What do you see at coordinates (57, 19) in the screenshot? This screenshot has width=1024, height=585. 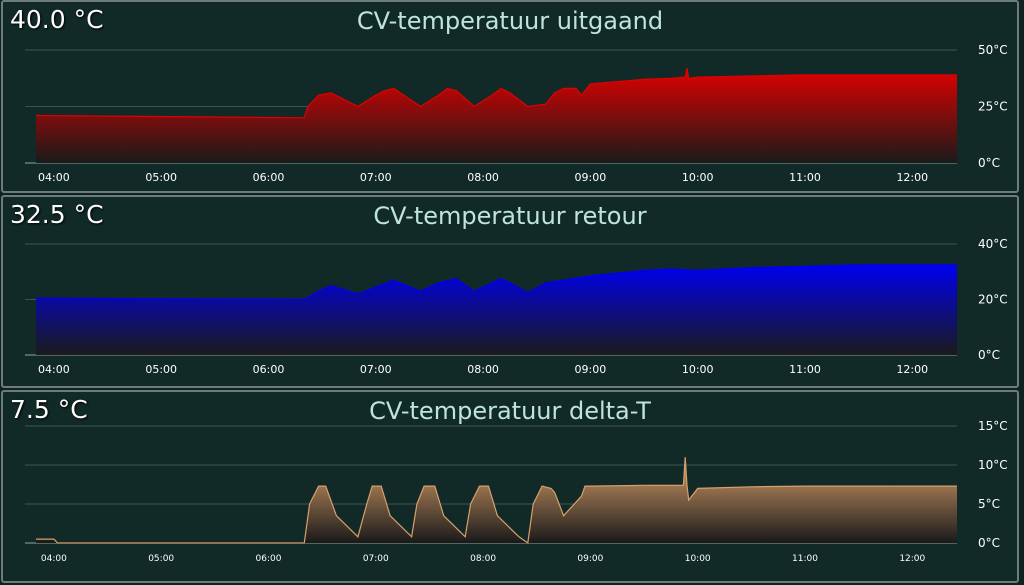 I see `current-value-uitgaand: 40.0 °C` at bounding box center [57, 19].